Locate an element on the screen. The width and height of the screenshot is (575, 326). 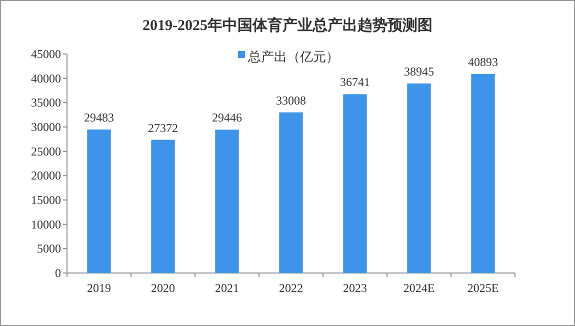
y-tick-label: 35000 is located at coordinates (46, 103).